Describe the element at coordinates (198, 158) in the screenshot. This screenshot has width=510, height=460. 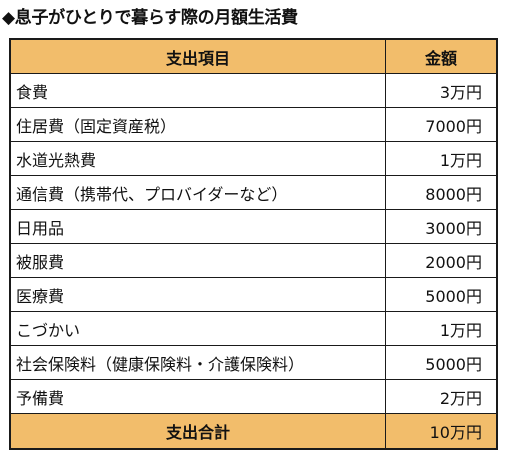
I see `row-item: 水道光熱費` at that location.